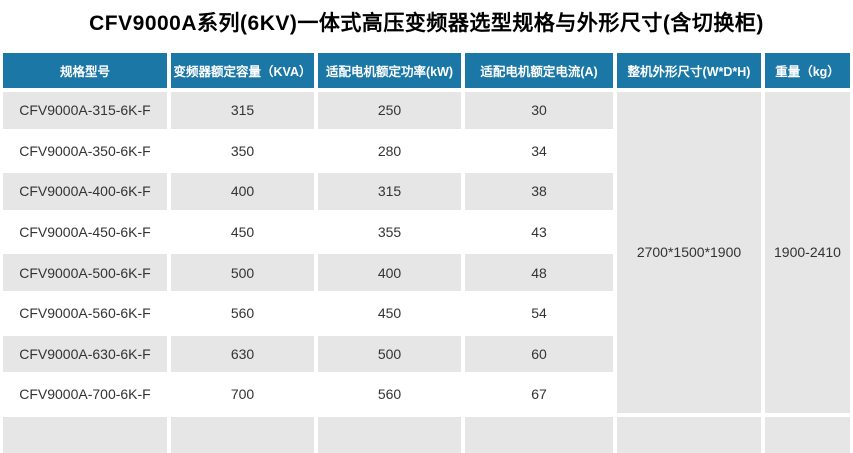 This screenshot has height=453, width=853. Describe the element at coordinates (539, 191) in the screenshot. I see `current-cell: 38` at that location.